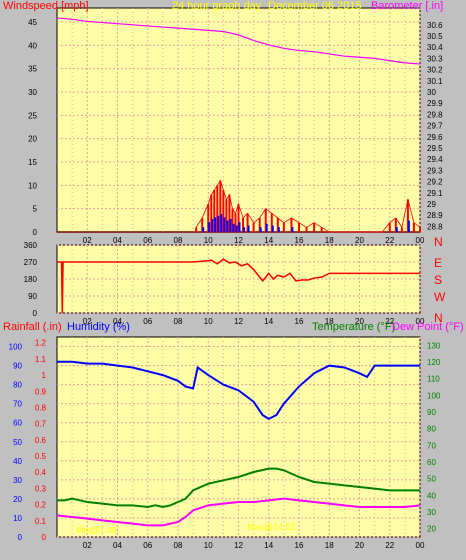 The height and width of the screenshot is (560, 466). I want to click on y-left-tick-label: 15, so click(32, 162).